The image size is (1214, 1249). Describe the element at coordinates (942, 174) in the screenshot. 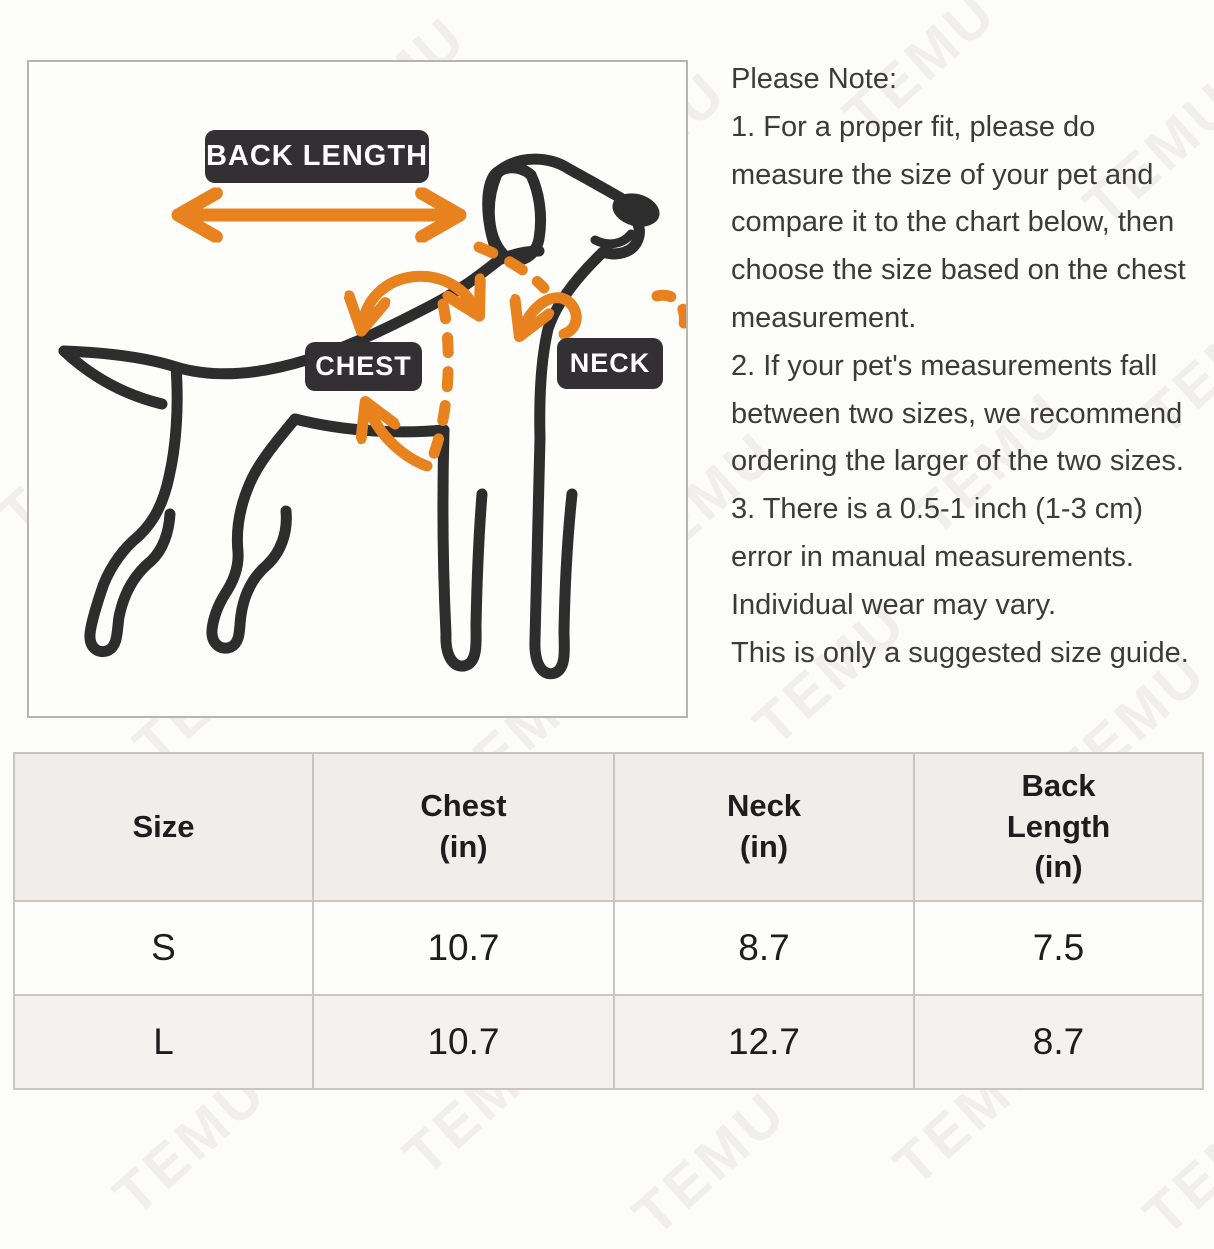

I see `note-line: measure the size of your pet and` at that location.